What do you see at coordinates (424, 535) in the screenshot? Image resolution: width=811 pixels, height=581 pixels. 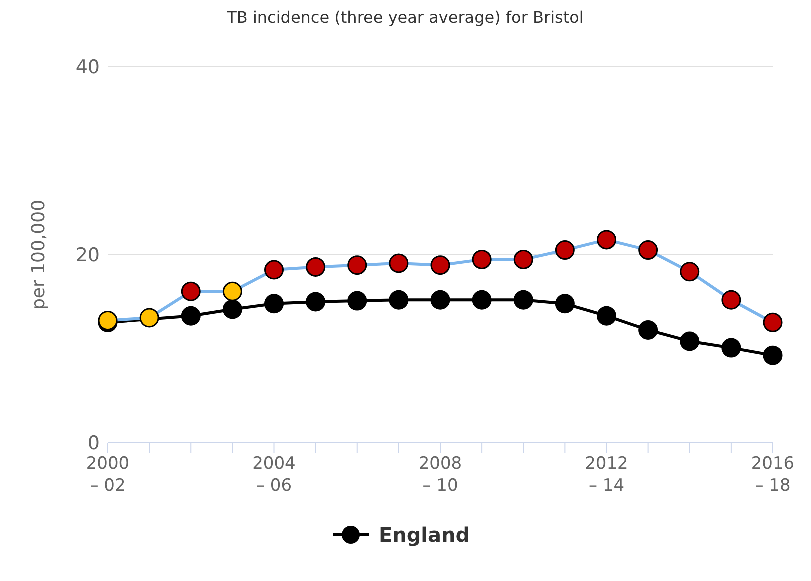 I see `legend-label: England` at bounding box center [424, 535].